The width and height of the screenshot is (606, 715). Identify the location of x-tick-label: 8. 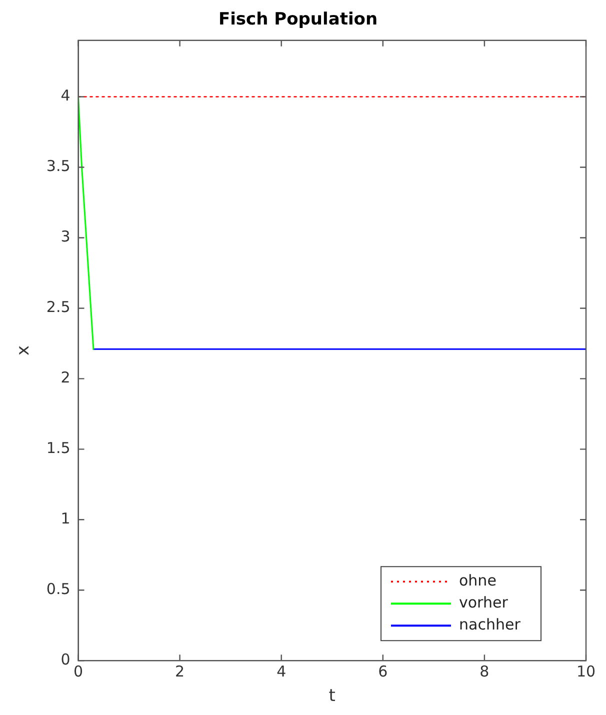
(485, 671).